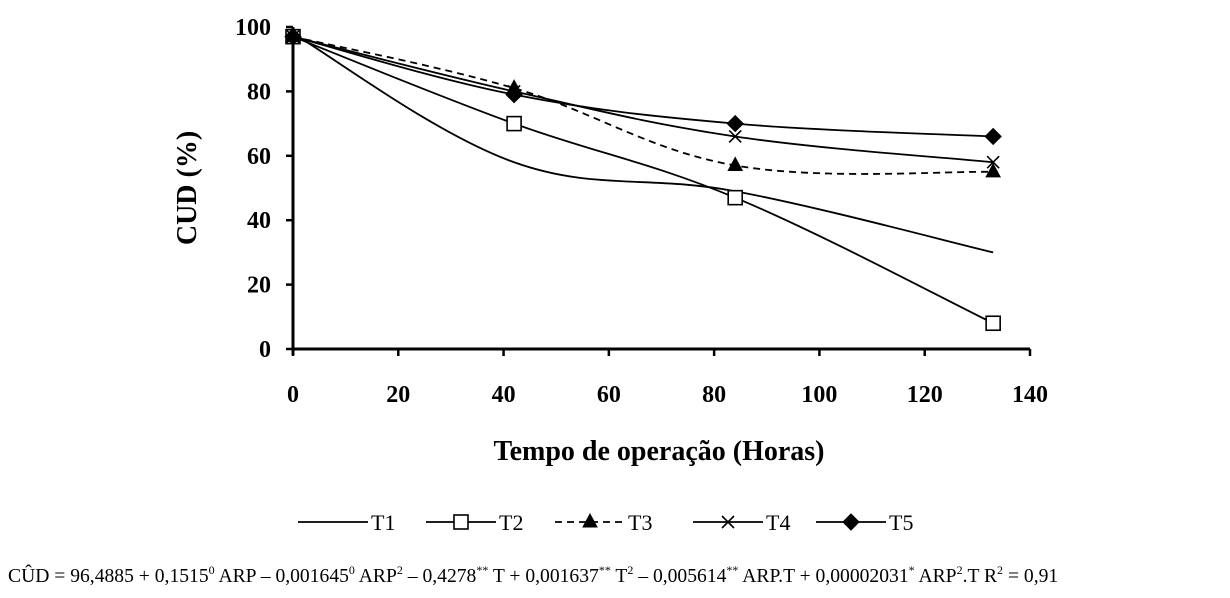  I want to click on equation-part: T + 0,001637, so click(543, 576).